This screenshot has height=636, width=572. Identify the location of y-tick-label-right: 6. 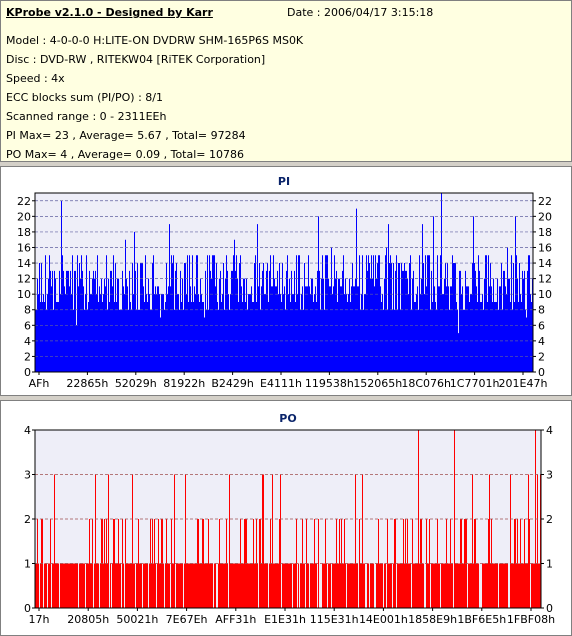
(541, 325).